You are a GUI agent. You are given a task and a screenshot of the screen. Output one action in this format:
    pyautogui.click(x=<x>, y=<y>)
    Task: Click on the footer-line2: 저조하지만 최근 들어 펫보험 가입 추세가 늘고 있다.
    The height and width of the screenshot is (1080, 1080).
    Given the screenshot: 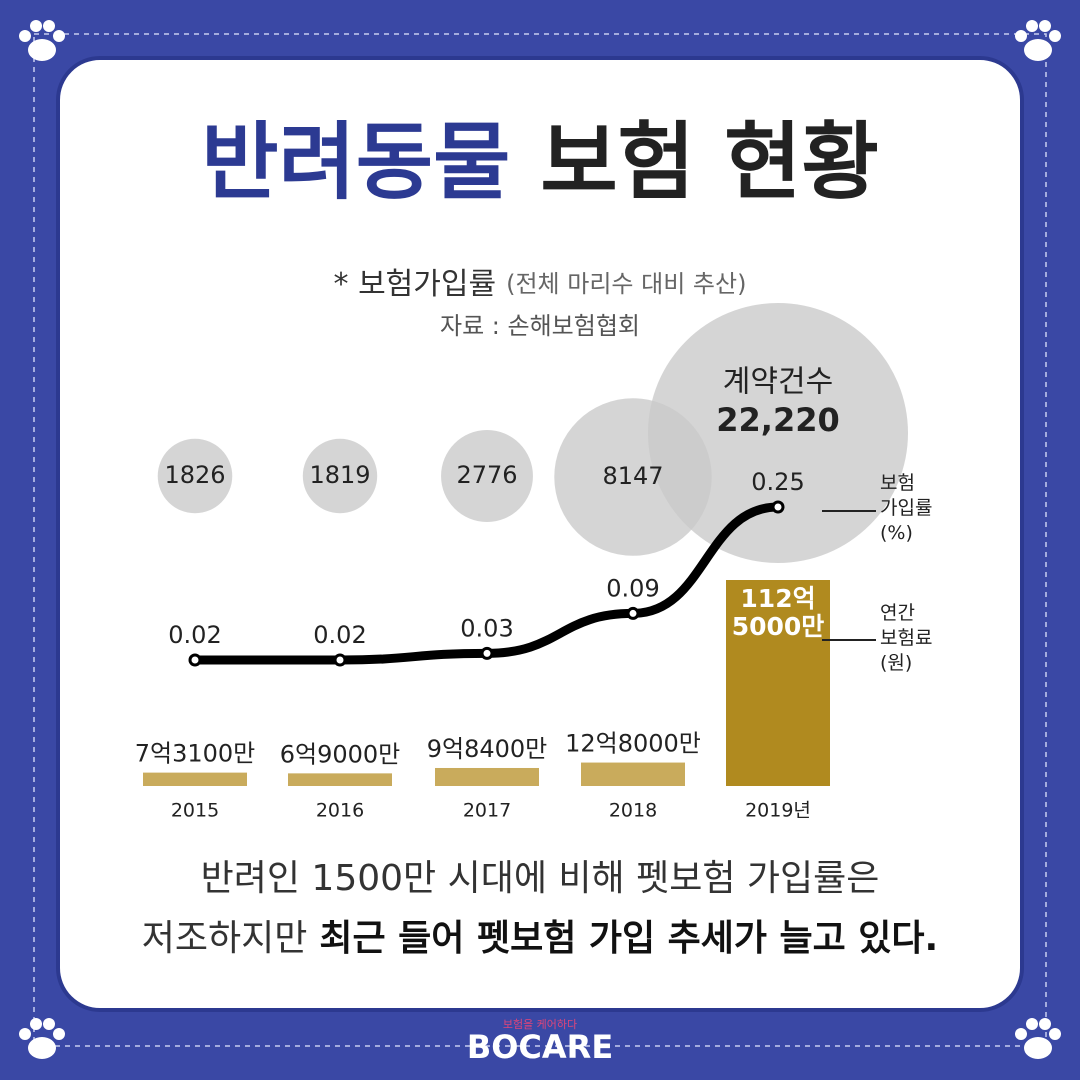 What is the action you would take?
    pyautogui.click(x=540, y=938)
    